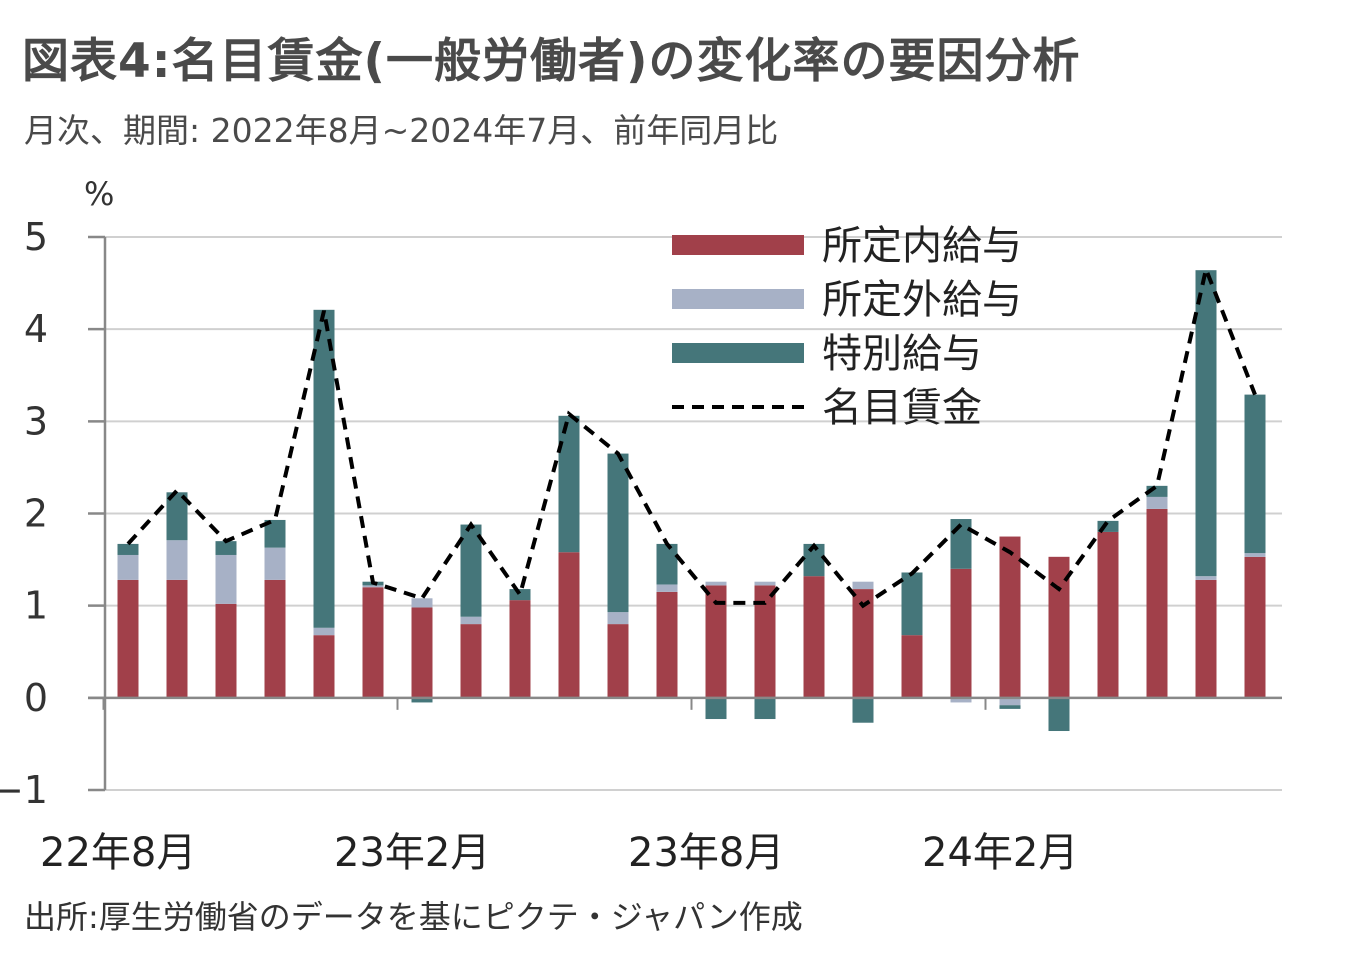  Describe the element at coordinates (738, 245) in the screenshot. I see `legend-scheduled-pay-swatch` at that location.